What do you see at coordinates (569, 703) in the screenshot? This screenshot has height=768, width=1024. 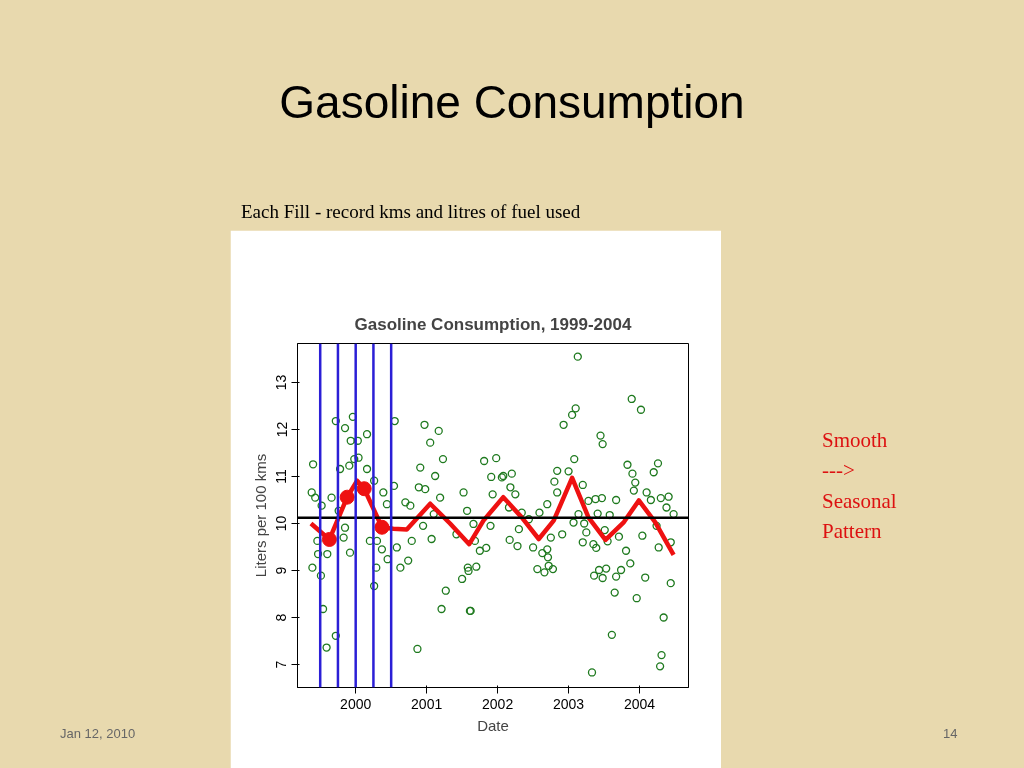 I see `x-tick-label: 2003` at bounding box center [569, 703].